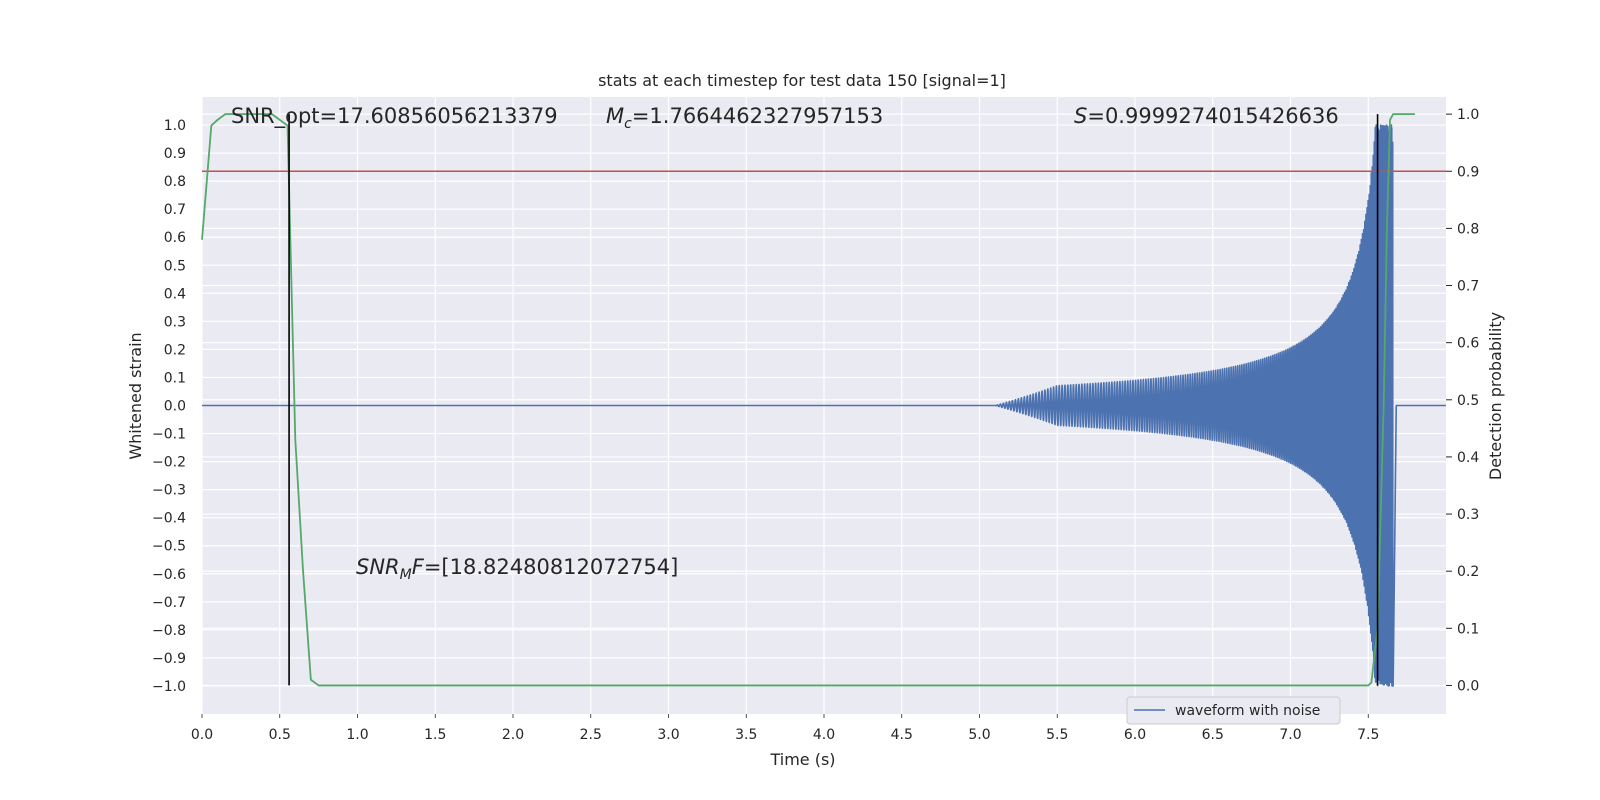 The width and height of the screenshot is (1600, 800). What do you see at coordinates (1468, 515) in the screenshot?
I see `y2-tick-label: 0.3` at bounding box center [1468, 515].